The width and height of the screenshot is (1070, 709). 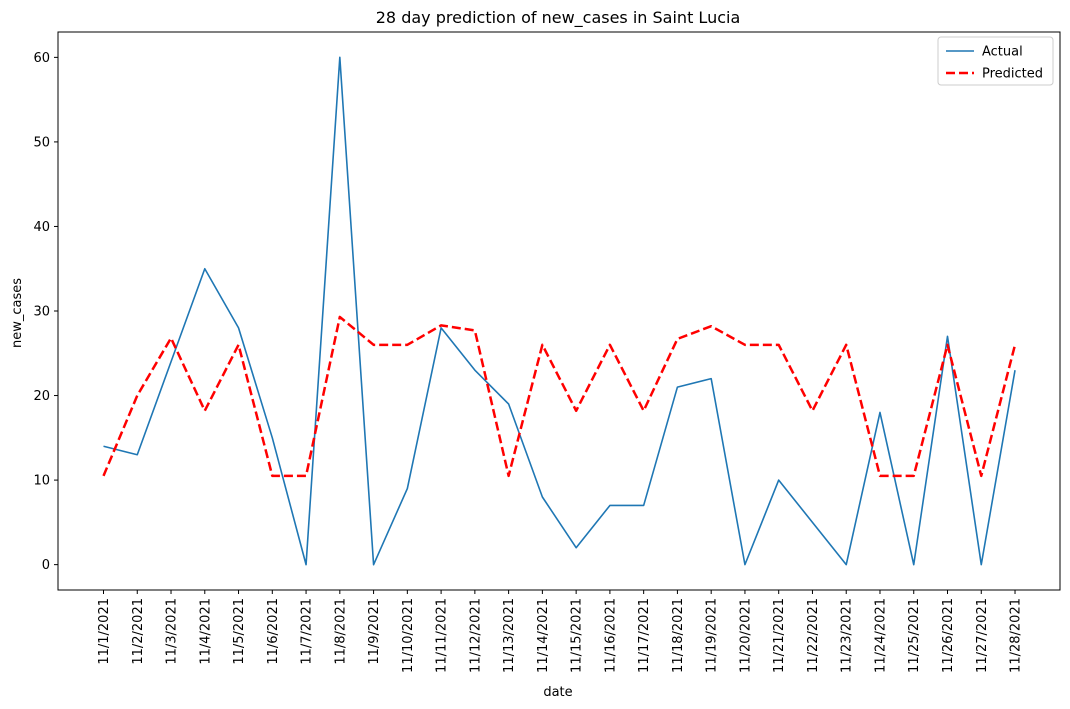 What do you see at coordinates (982, 635) in the screenshot?
I see `x-tick-label-27: 11/27/2021` at bounding box center [982, 635].